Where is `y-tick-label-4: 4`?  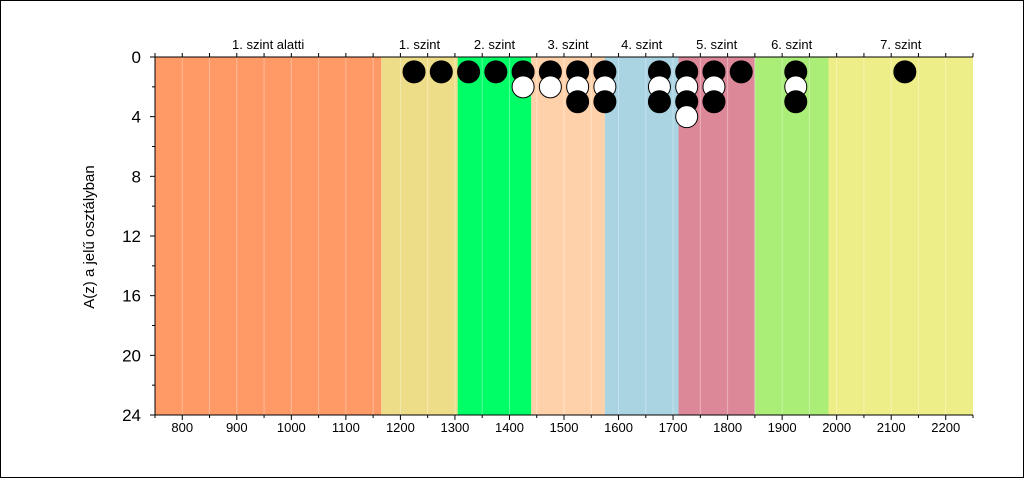
y-tick-label-4: 4 is located at coordinates (136, 117).